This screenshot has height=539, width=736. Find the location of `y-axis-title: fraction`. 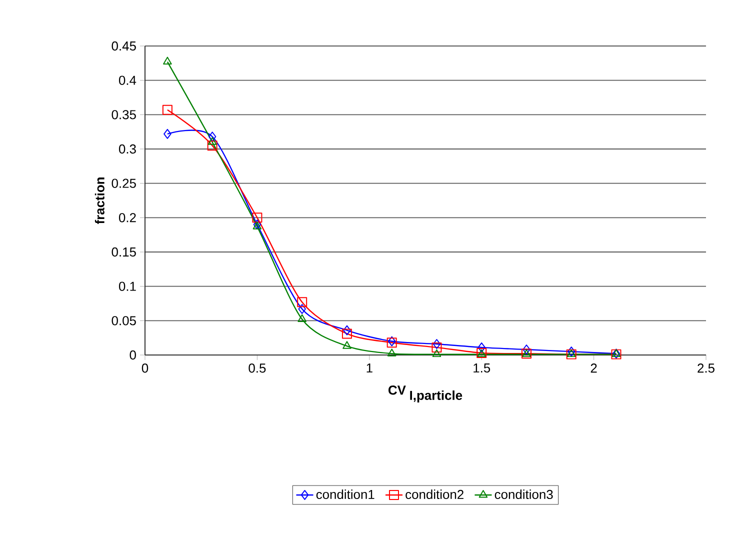

y-axis-title: fraction is located at coordinates (99, 201).